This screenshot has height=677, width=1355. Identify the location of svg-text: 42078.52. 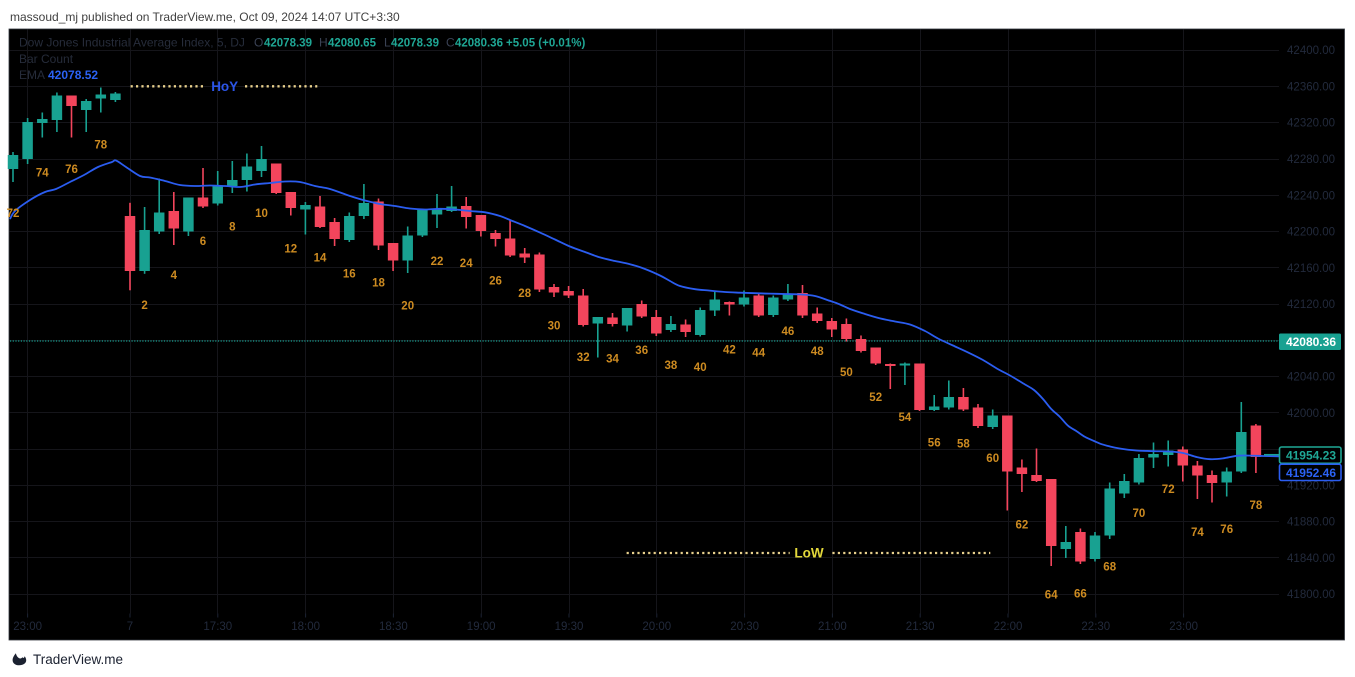
(73, 75).